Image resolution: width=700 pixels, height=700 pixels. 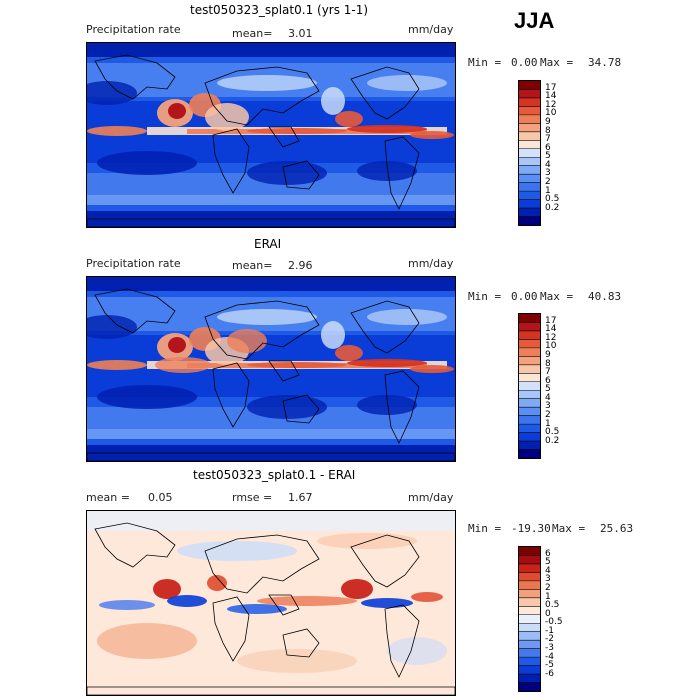 What do you see at coordinates (431, 497) in the screenshot?
I see `panel3-units: mm/day` at bounding box center [431, 497].